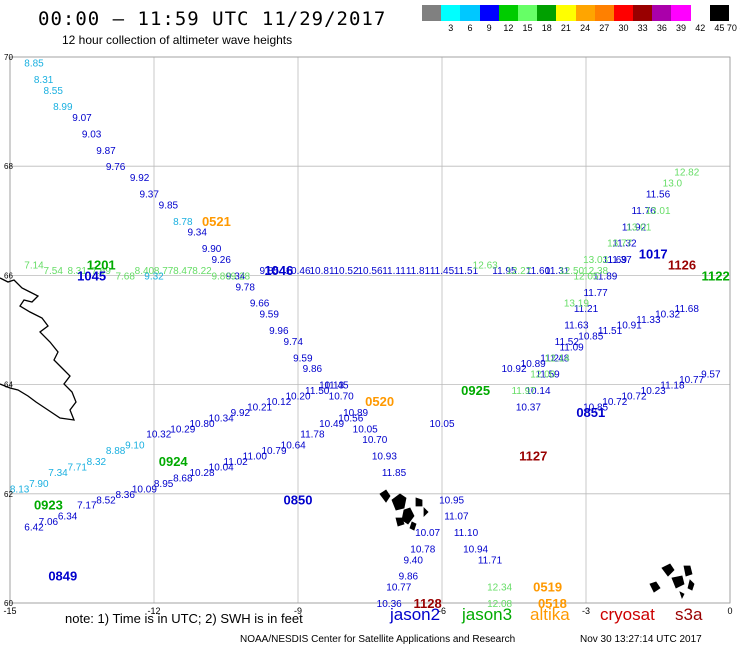  I want to click on colorbar-label: 33, so click(642, 28).